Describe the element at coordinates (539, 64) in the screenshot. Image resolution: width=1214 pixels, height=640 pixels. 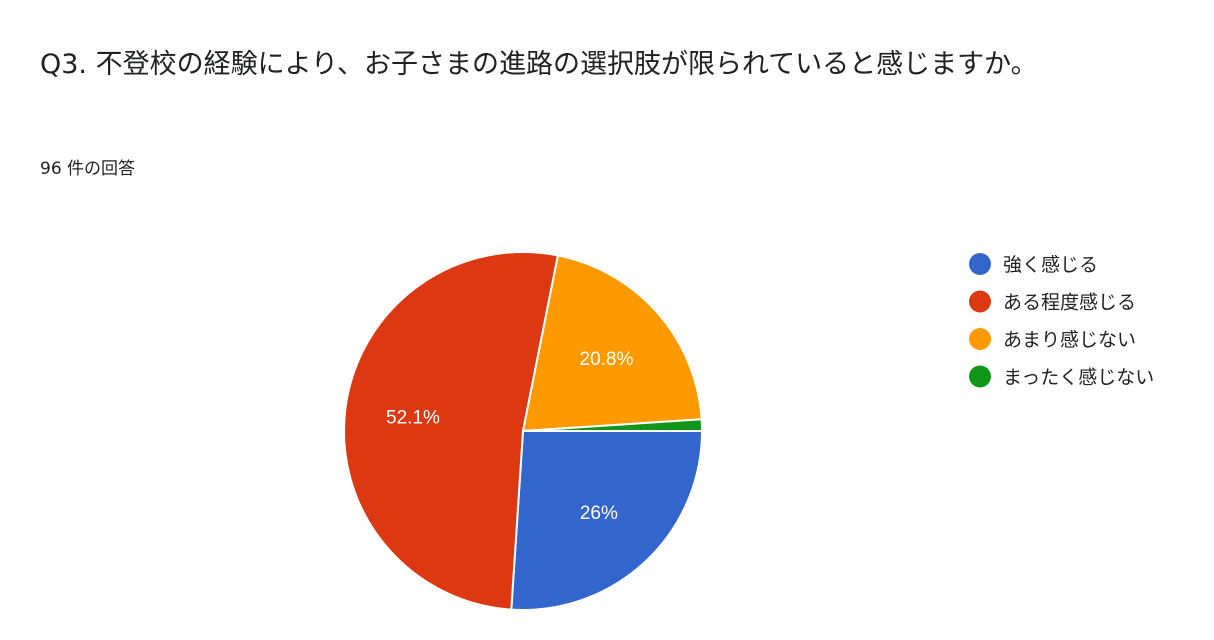
I see `question-title: Q3. 不登校の経験により、お子さまの進路の選択肢が限られていると感じますか。` at that location.